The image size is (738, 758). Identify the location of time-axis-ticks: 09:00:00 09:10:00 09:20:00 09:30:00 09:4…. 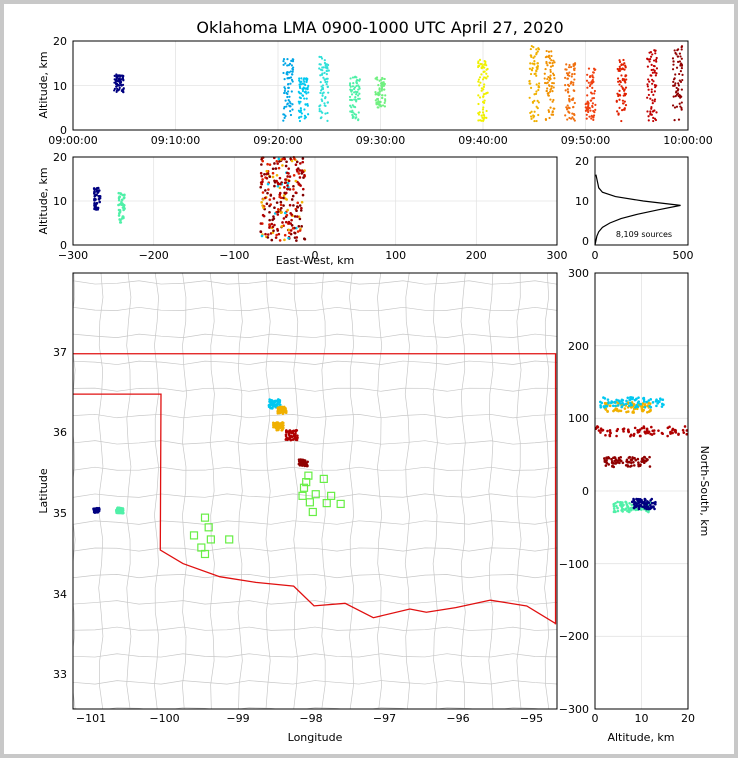
(380, 140).